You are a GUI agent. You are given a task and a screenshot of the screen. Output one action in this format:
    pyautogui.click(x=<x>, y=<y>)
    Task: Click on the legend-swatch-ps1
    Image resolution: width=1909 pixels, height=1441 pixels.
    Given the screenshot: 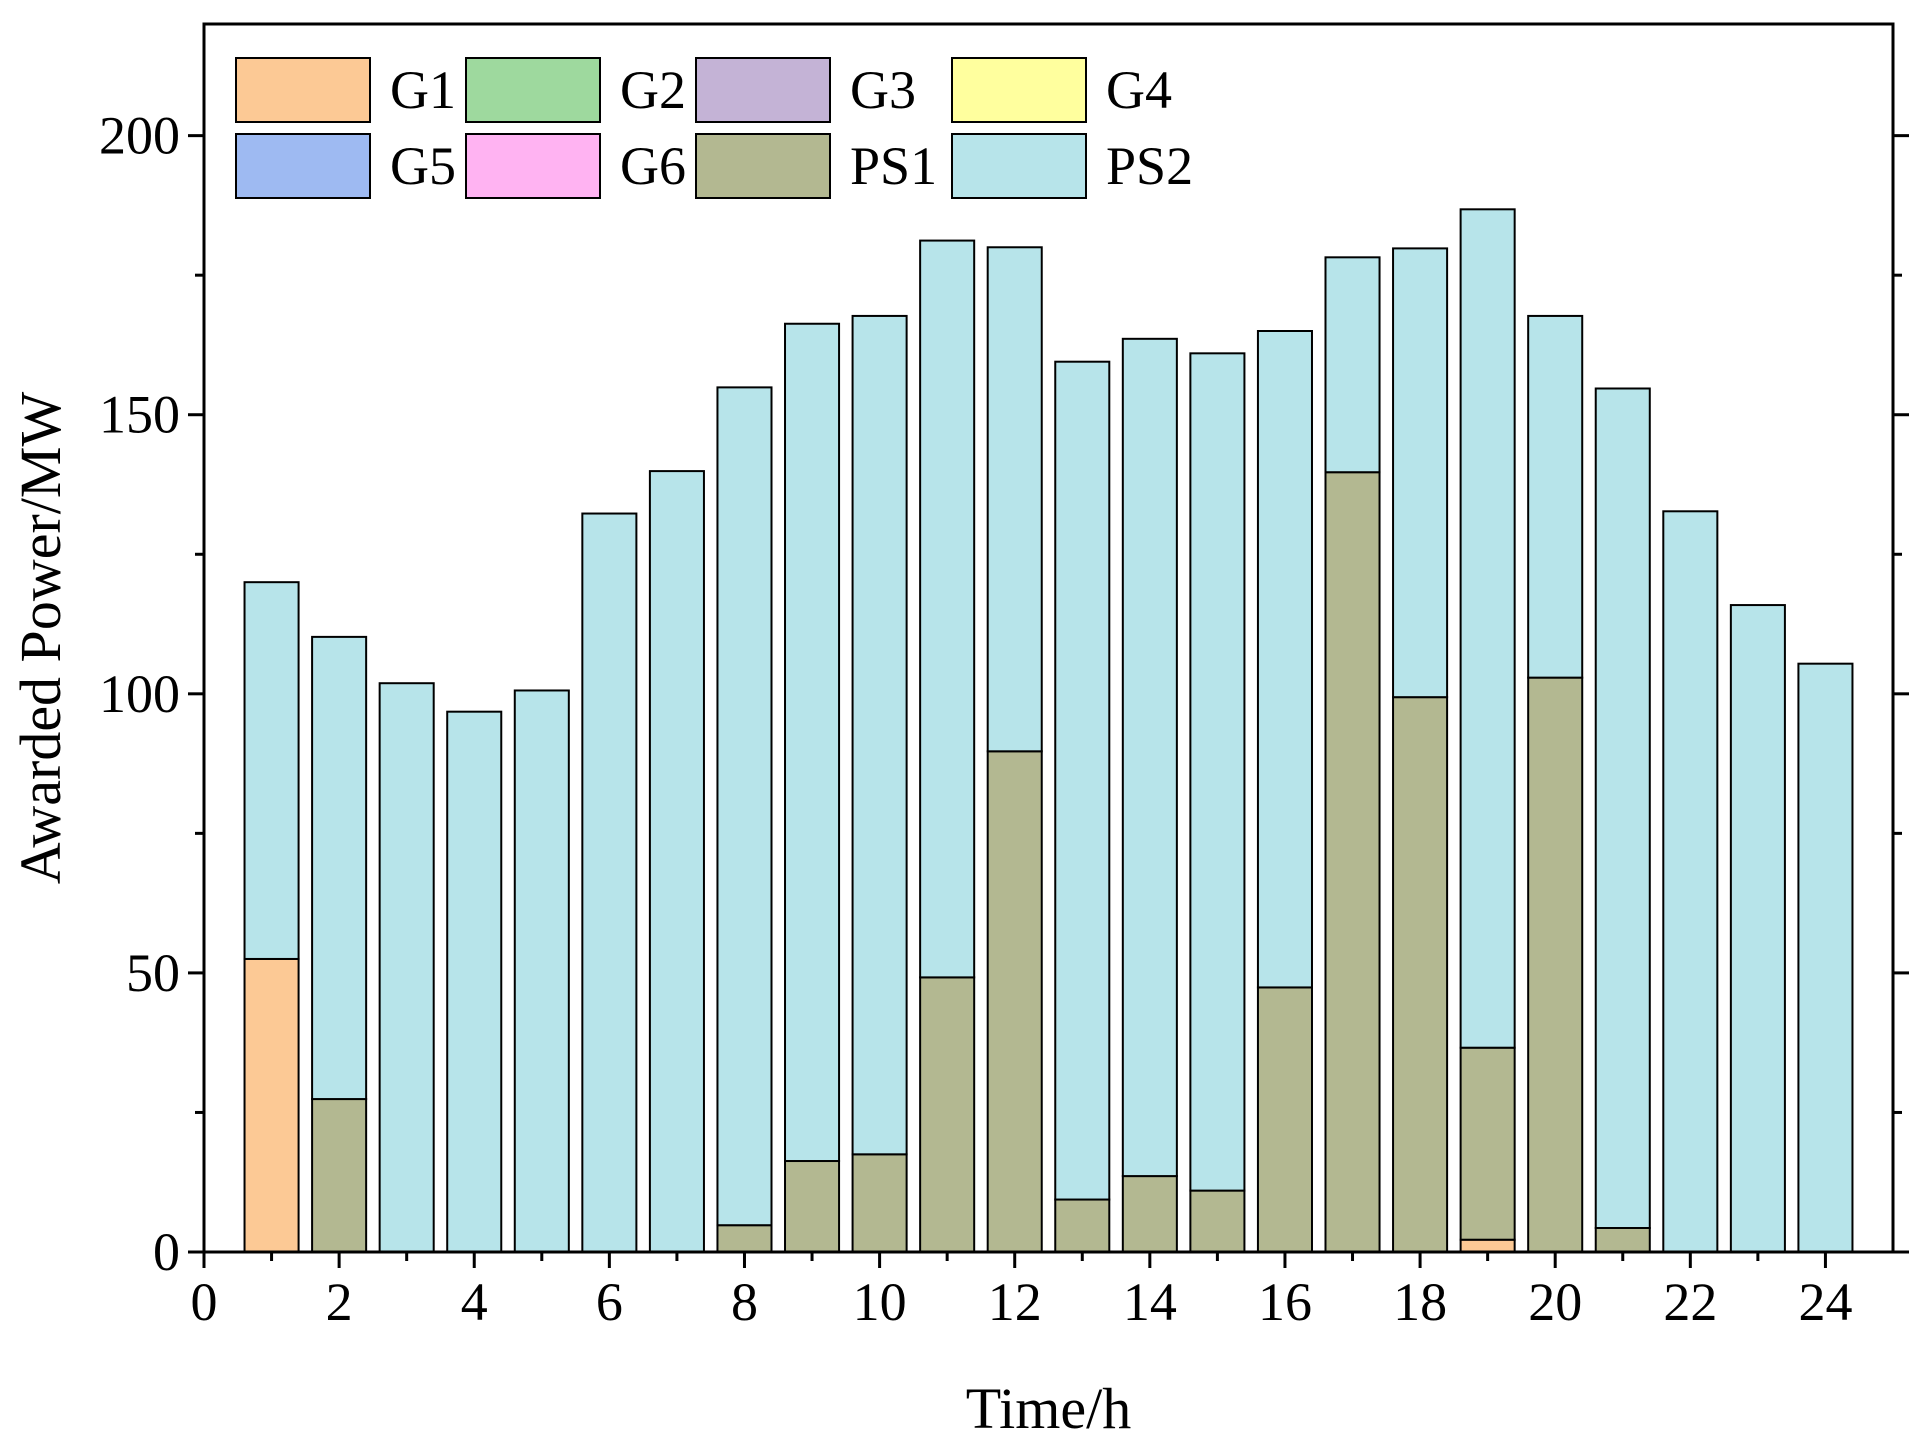 What is the action you would take?
    pyautogui.click(x=763, y=166)
    